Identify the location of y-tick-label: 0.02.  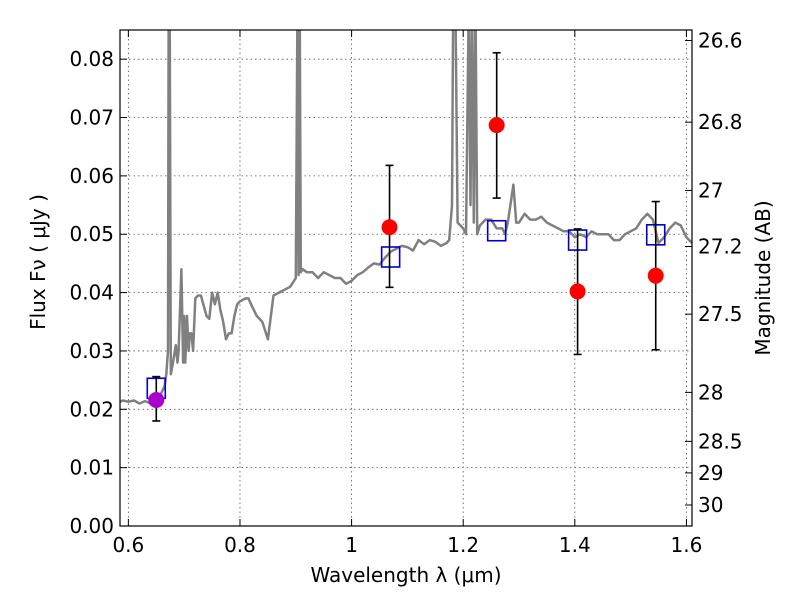
(91, 409).